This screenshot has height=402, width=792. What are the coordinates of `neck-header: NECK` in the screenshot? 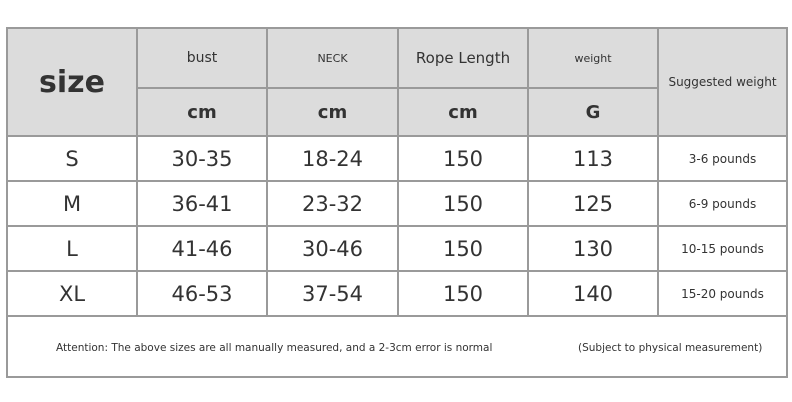 It's located at (332, 58).